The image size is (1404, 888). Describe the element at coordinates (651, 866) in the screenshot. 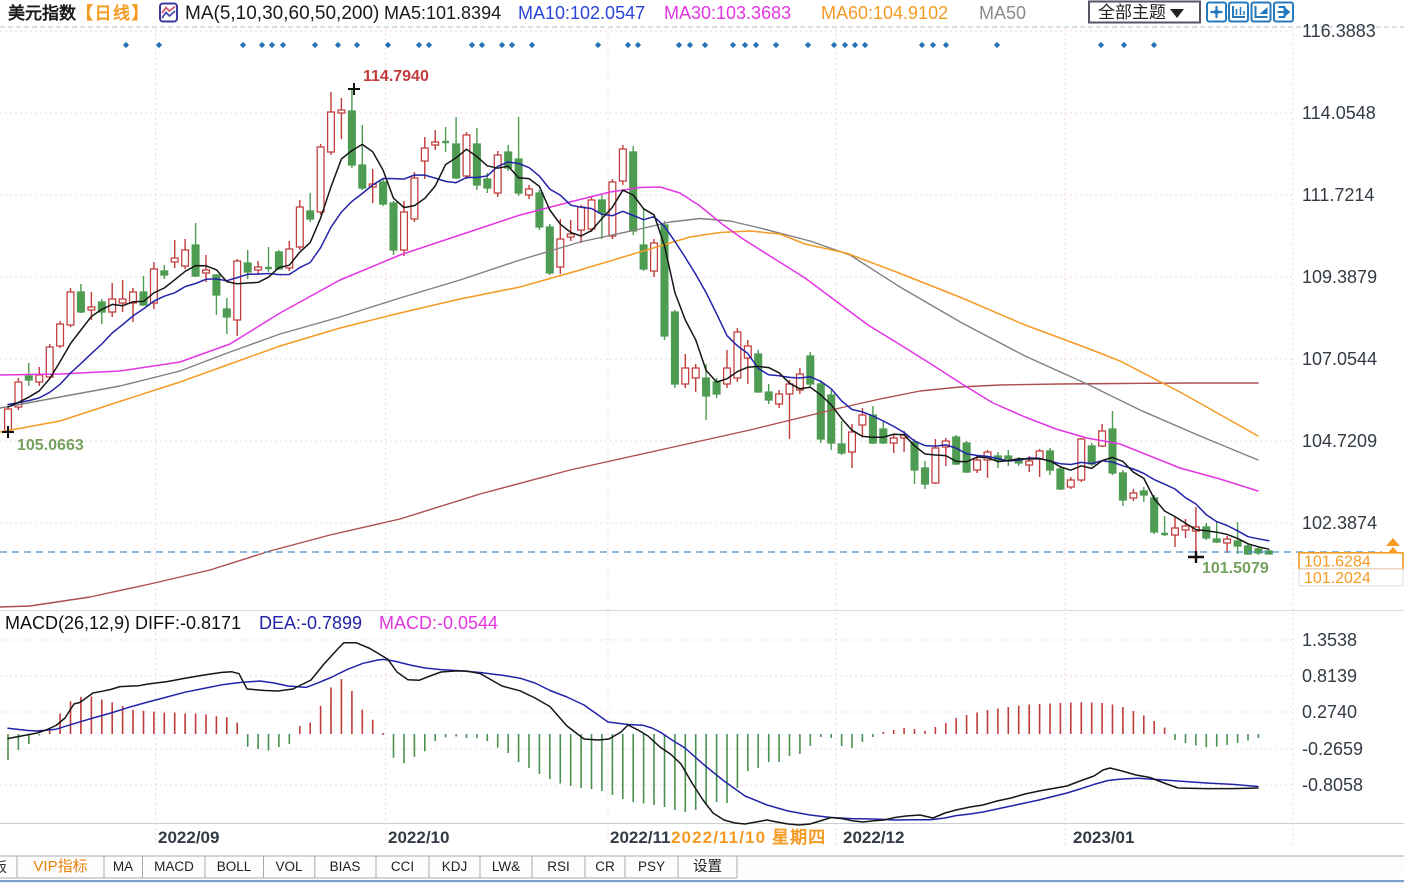

I see `svg-text: PSY` at that location.